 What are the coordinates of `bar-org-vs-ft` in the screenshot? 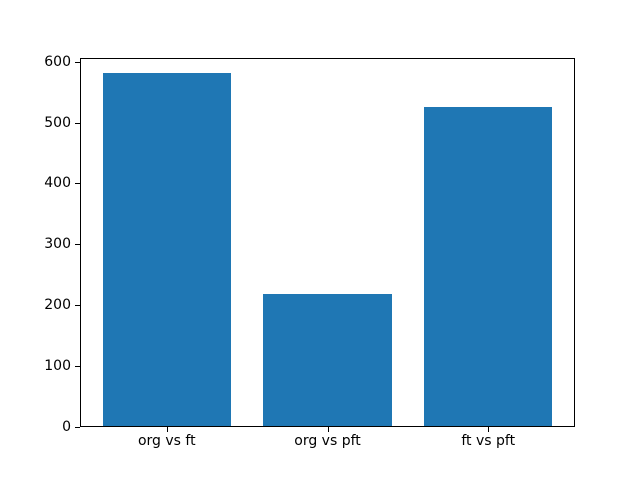 It's located at (167, 249).